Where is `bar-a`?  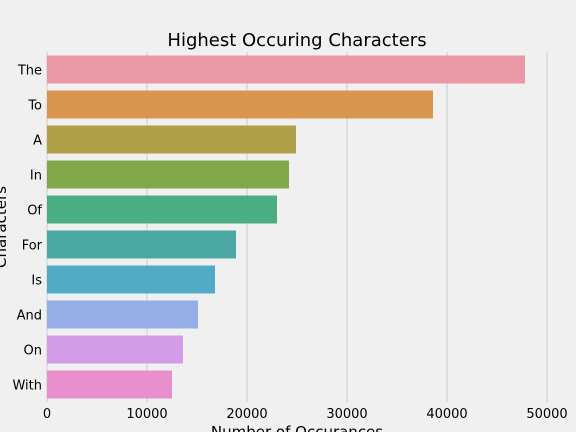 bar-a is located at coordinates (171, 139).